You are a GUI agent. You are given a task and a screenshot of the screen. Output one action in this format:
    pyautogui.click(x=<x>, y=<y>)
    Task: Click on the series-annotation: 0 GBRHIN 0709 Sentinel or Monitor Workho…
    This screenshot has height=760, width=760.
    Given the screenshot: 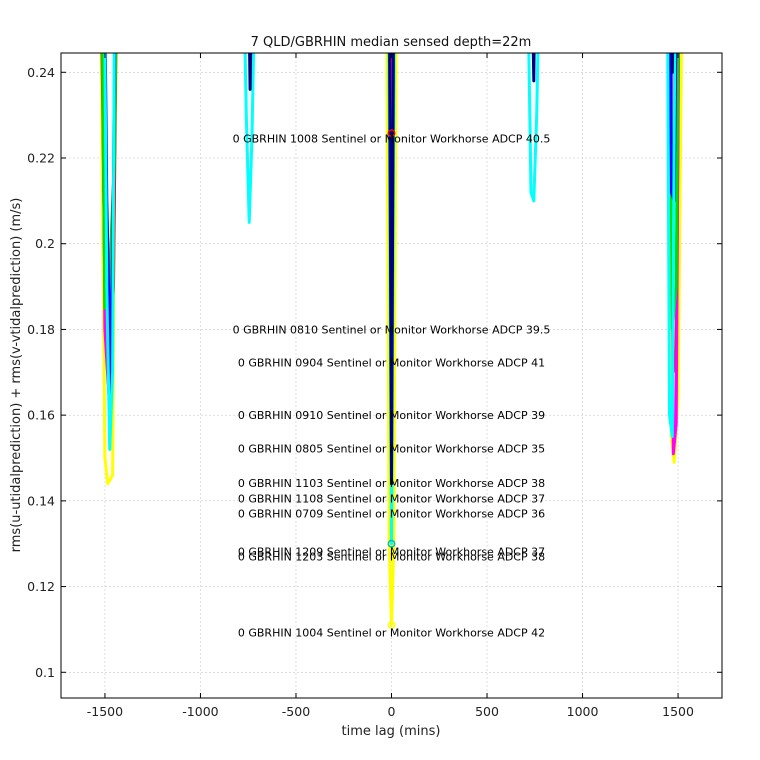 What is the action you would take?
    pyautogui.click(x=391, y=514)
    